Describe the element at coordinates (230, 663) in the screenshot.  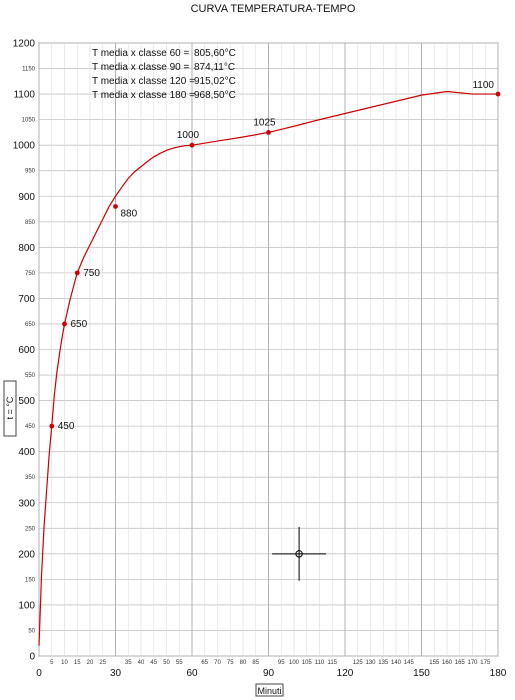
I see `x-minor-tick-label: 75` at that location.